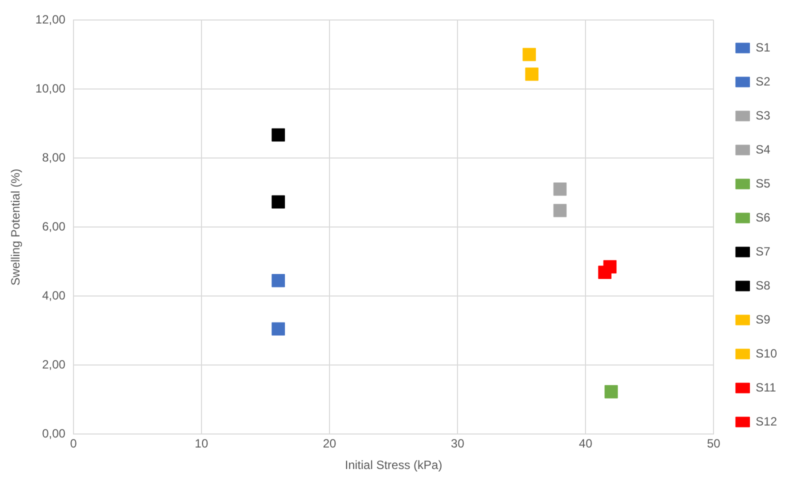 Image resolution: width=797 pixels, height=485 pixels. What do you see at coordinates (763, 47) in the screenshot?
I see `legend-label: S1` at bounding box center [763, 47].